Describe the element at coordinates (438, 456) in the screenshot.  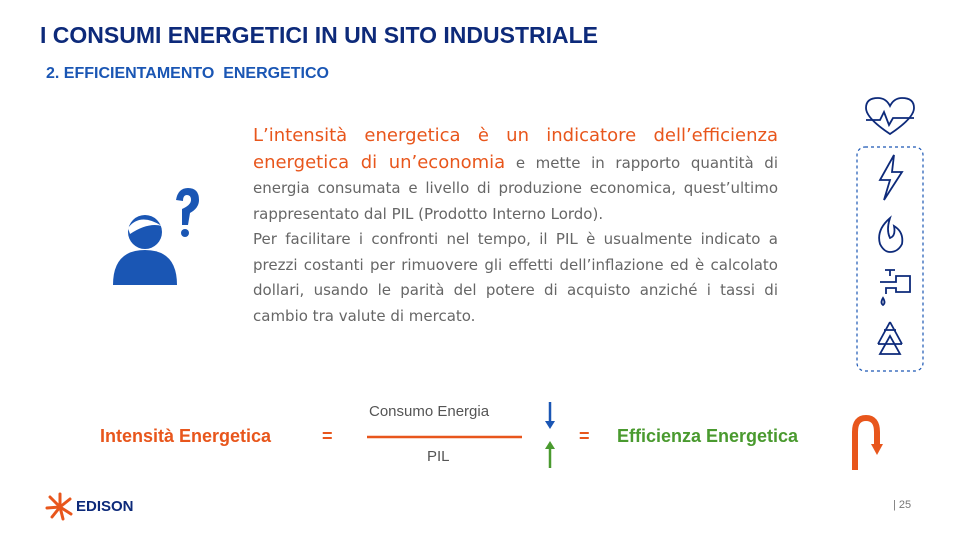
I see `denominator: PIL` at that location.